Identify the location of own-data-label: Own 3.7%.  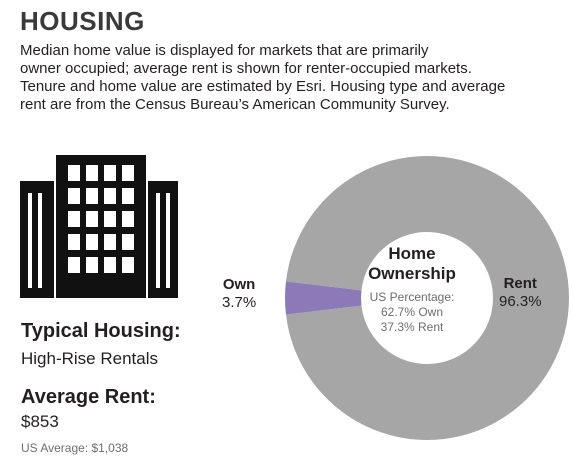
(239, 294).